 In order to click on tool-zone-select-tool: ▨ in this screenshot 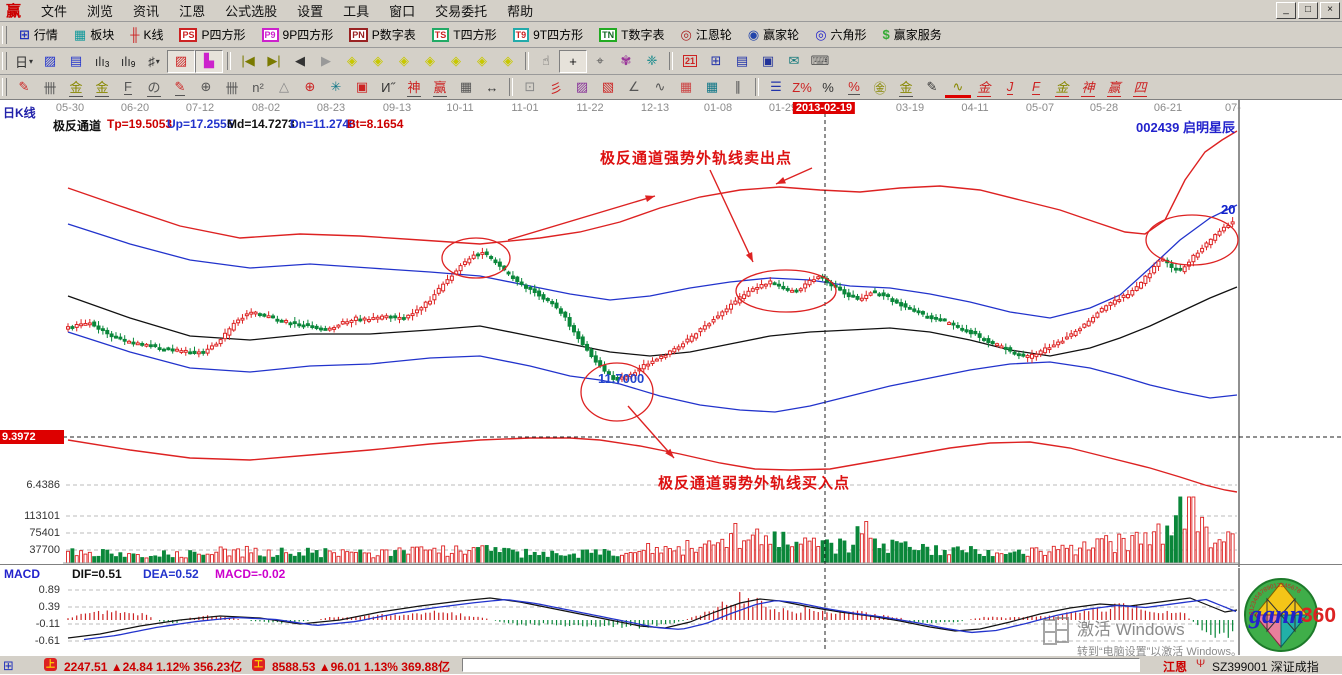, I will do `click(50, 61)`.